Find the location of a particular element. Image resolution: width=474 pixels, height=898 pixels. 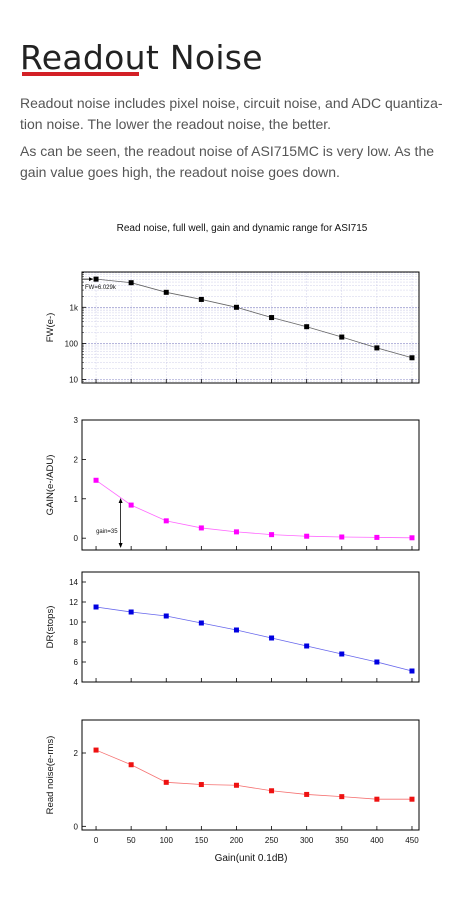

gain-marker-up is located at coordinates (120, 500).